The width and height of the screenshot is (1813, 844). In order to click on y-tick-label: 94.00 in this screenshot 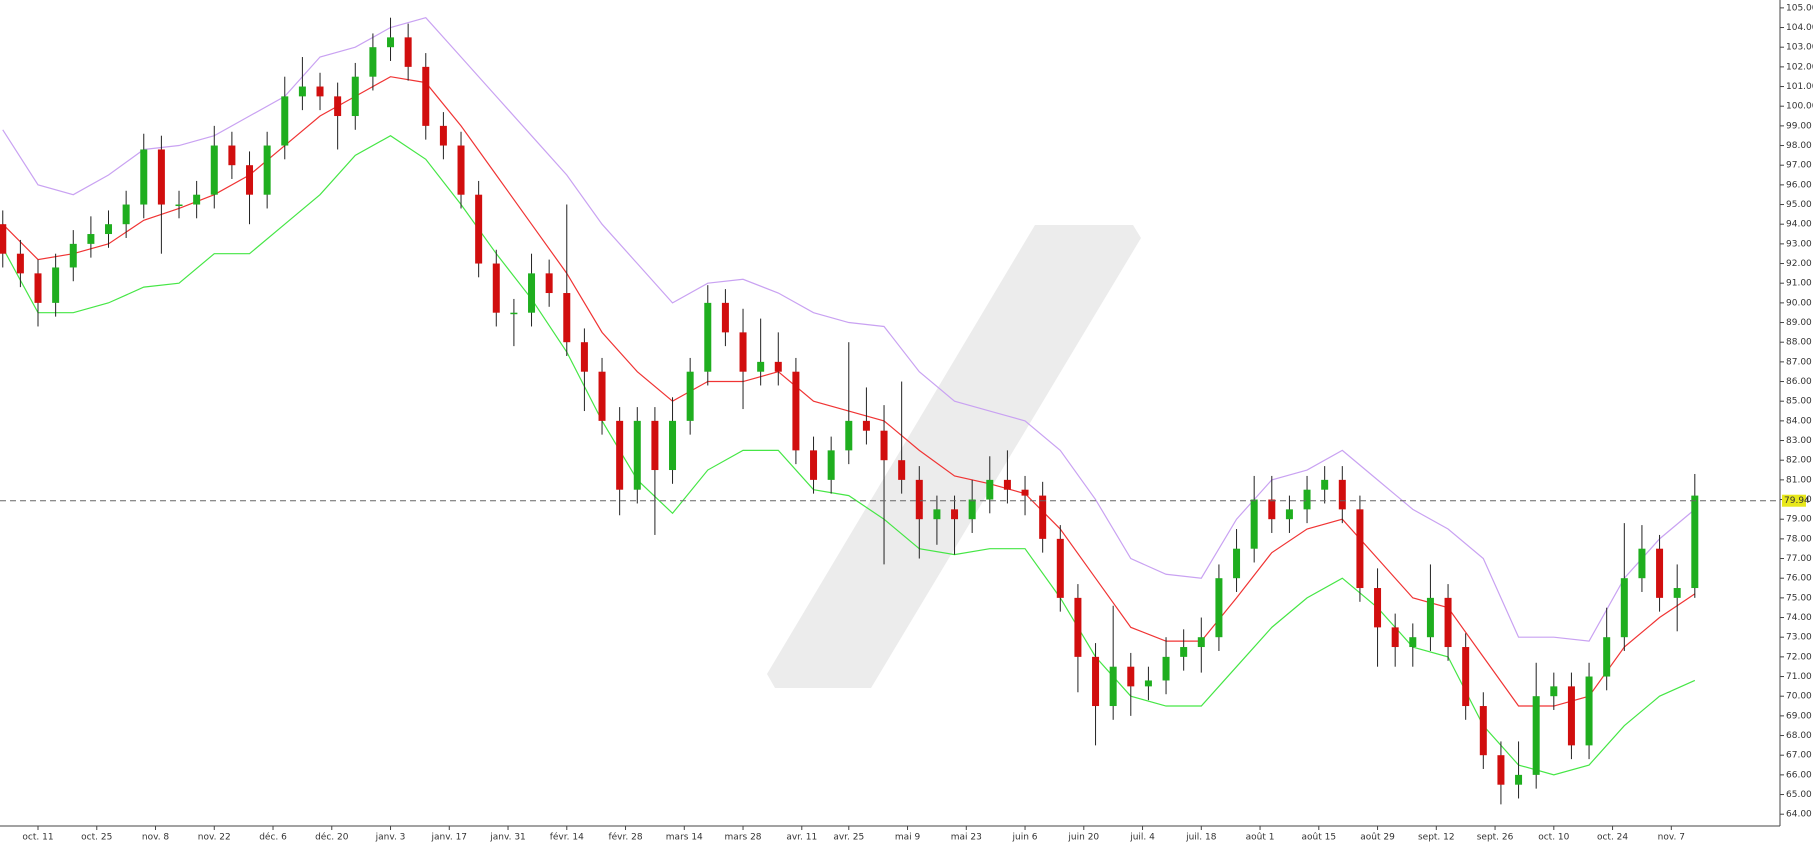, I will do `click(1799, 225)`.